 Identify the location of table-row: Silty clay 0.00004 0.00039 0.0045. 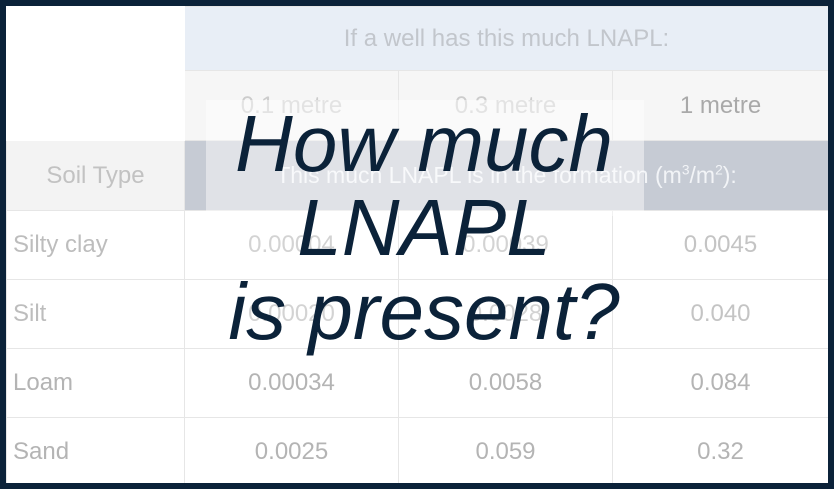
(417, 245).